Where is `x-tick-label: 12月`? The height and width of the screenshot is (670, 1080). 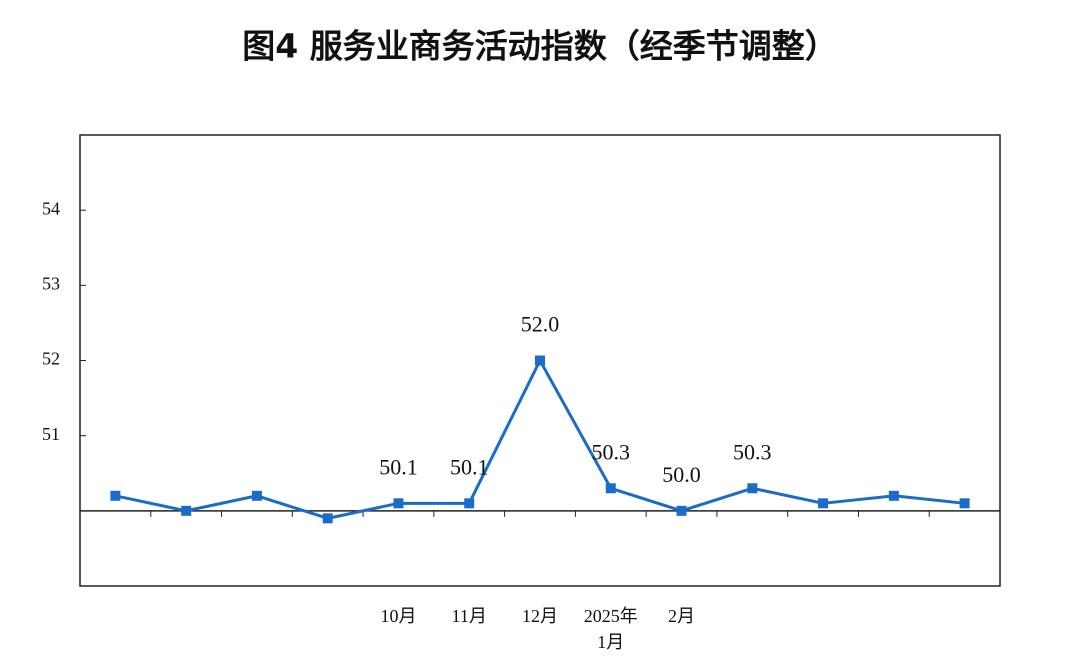
x-tick-label: 12月 is located at coordinates (540, 616).